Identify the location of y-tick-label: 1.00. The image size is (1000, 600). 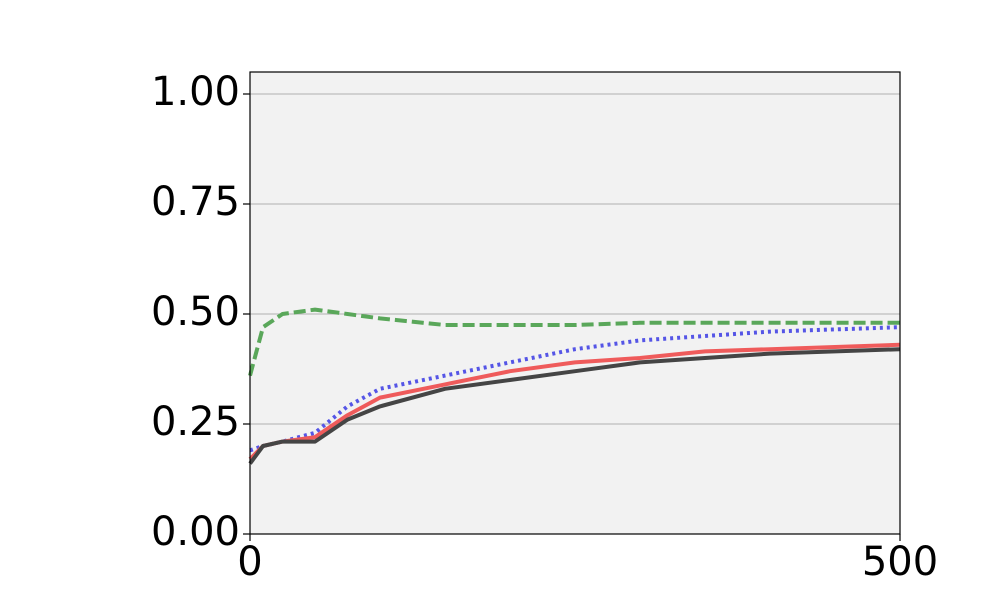
(195, 92).